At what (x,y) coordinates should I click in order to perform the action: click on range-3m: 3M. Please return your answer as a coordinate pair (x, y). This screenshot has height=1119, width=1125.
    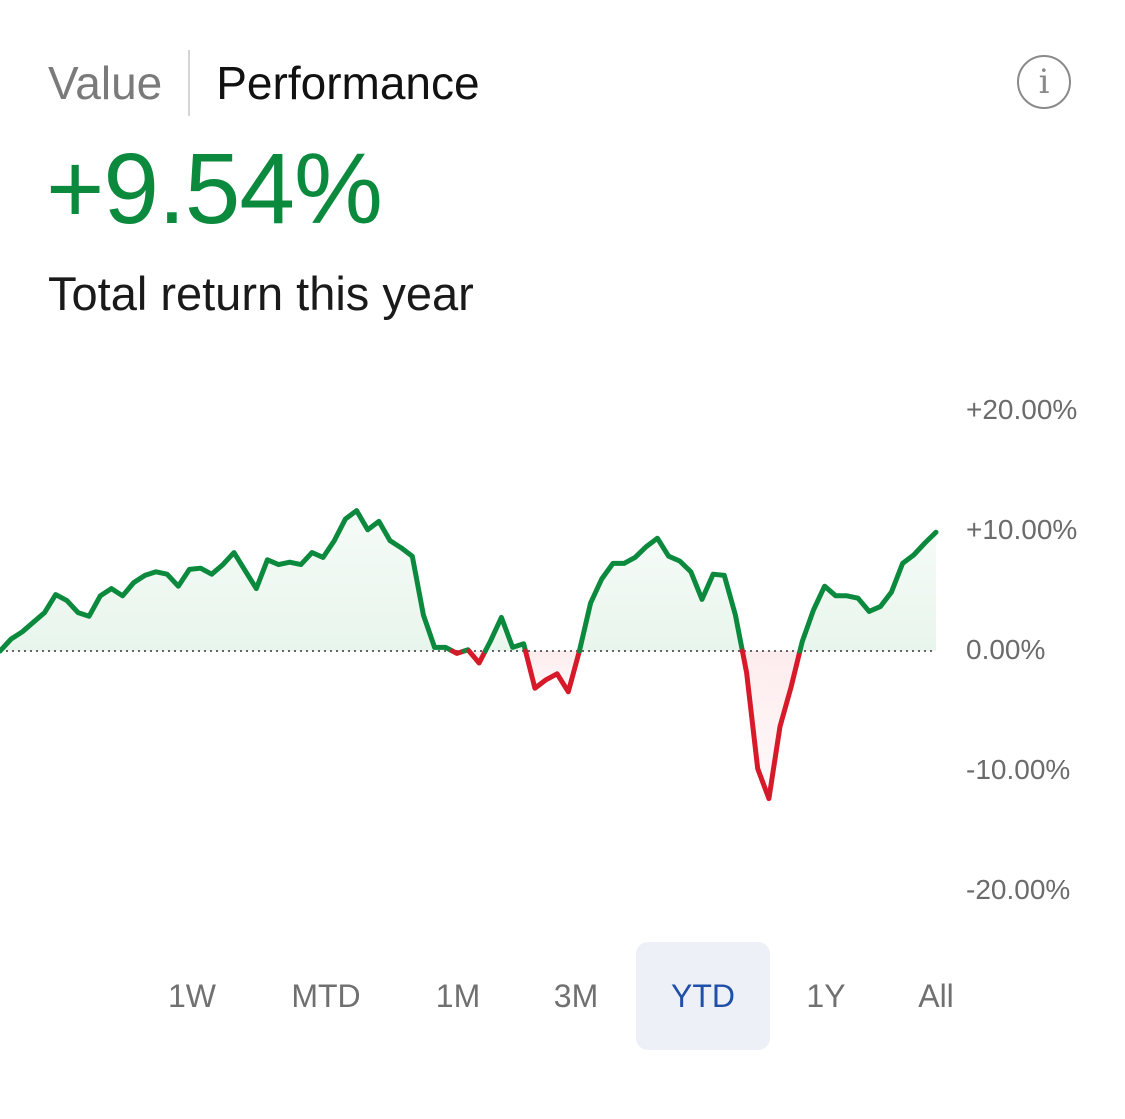
    Looking at the image, I should click on (576, 995).